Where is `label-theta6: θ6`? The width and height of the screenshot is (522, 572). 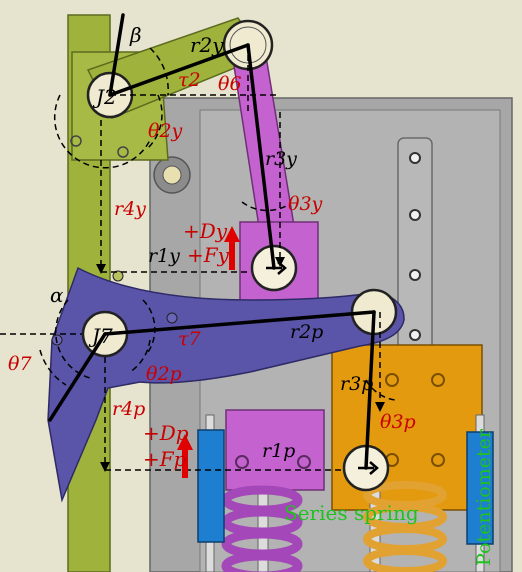 label-theta6: θ6 is located at coordinates (230, 84).